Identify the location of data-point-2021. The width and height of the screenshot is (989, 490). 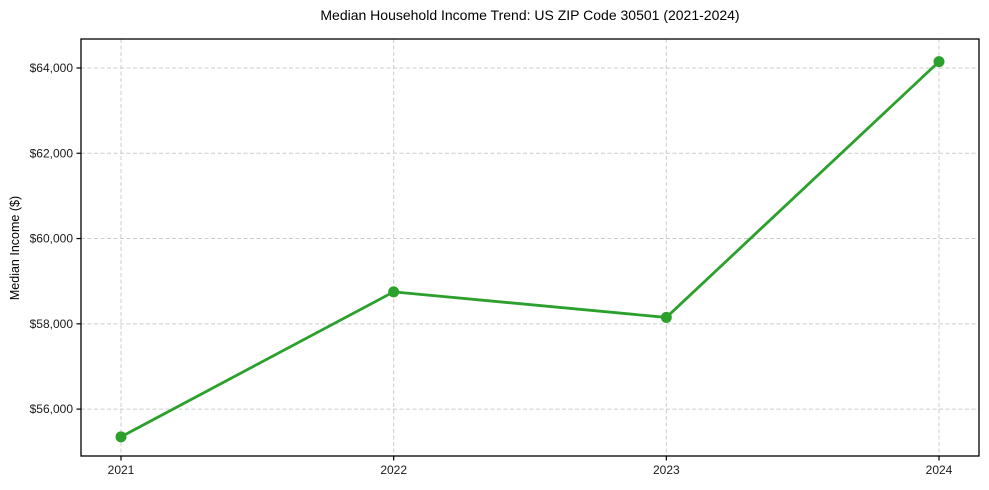
(121, 437).